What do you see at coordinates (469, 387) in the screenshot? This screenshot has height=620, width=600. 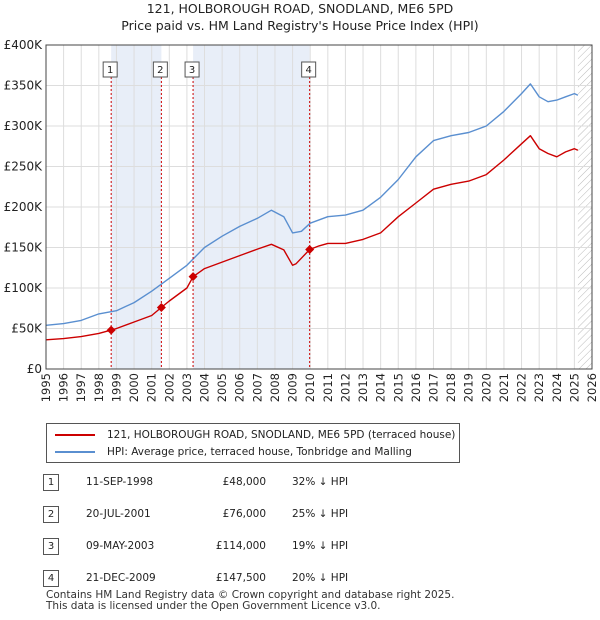 I see `x-tick-label: 2019` at bounding box center [469, 387].